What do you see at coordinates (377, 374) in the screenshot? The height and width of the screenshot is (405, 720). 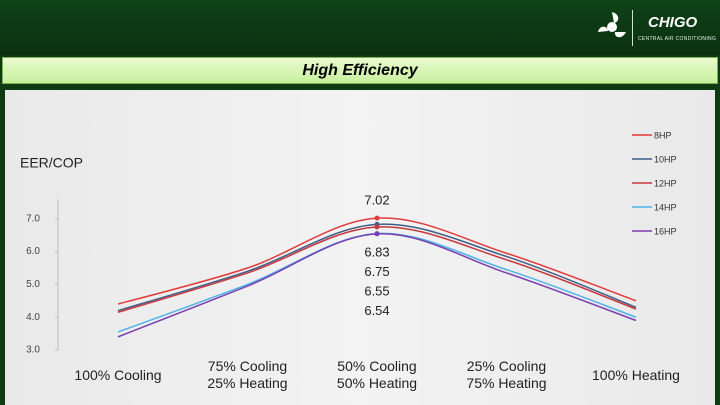 I see `x-tick-label: 50% Cooling 50% Heating` at bounding box center [377, 374].